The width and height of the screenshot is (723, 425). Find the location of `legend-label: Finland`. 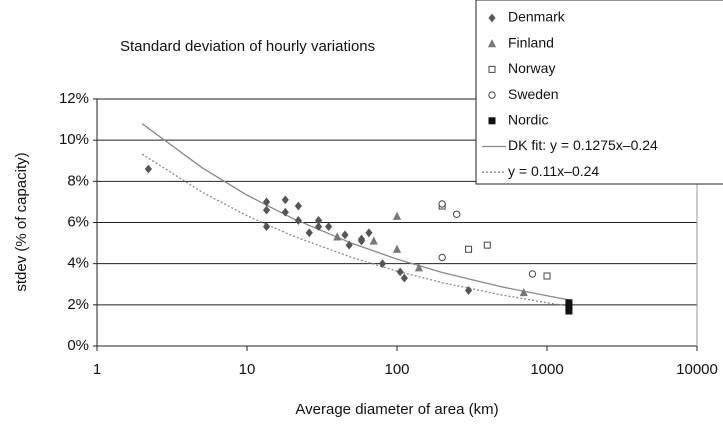

legend-label: Finland is located at coordinates (531, 42).